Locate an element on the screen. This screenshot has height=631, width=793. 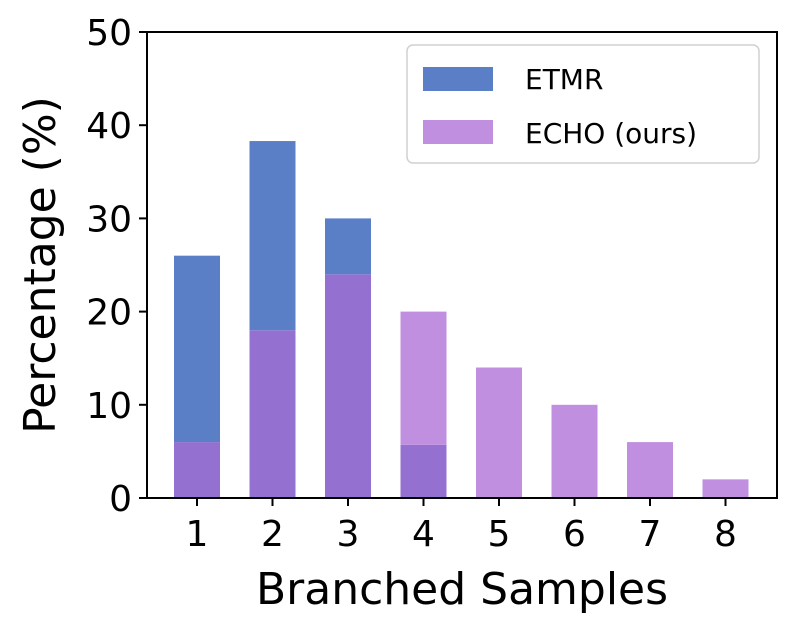
y-tick-label: 0 is located at coordinates (120, 499).